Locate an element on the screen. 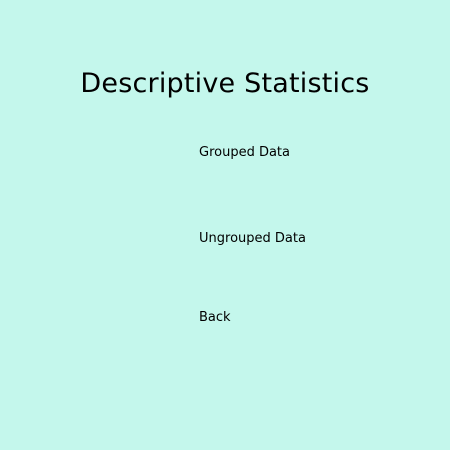 This screenshot has height=450, width=450. back-button: Back is located at coordinates (215, 317).